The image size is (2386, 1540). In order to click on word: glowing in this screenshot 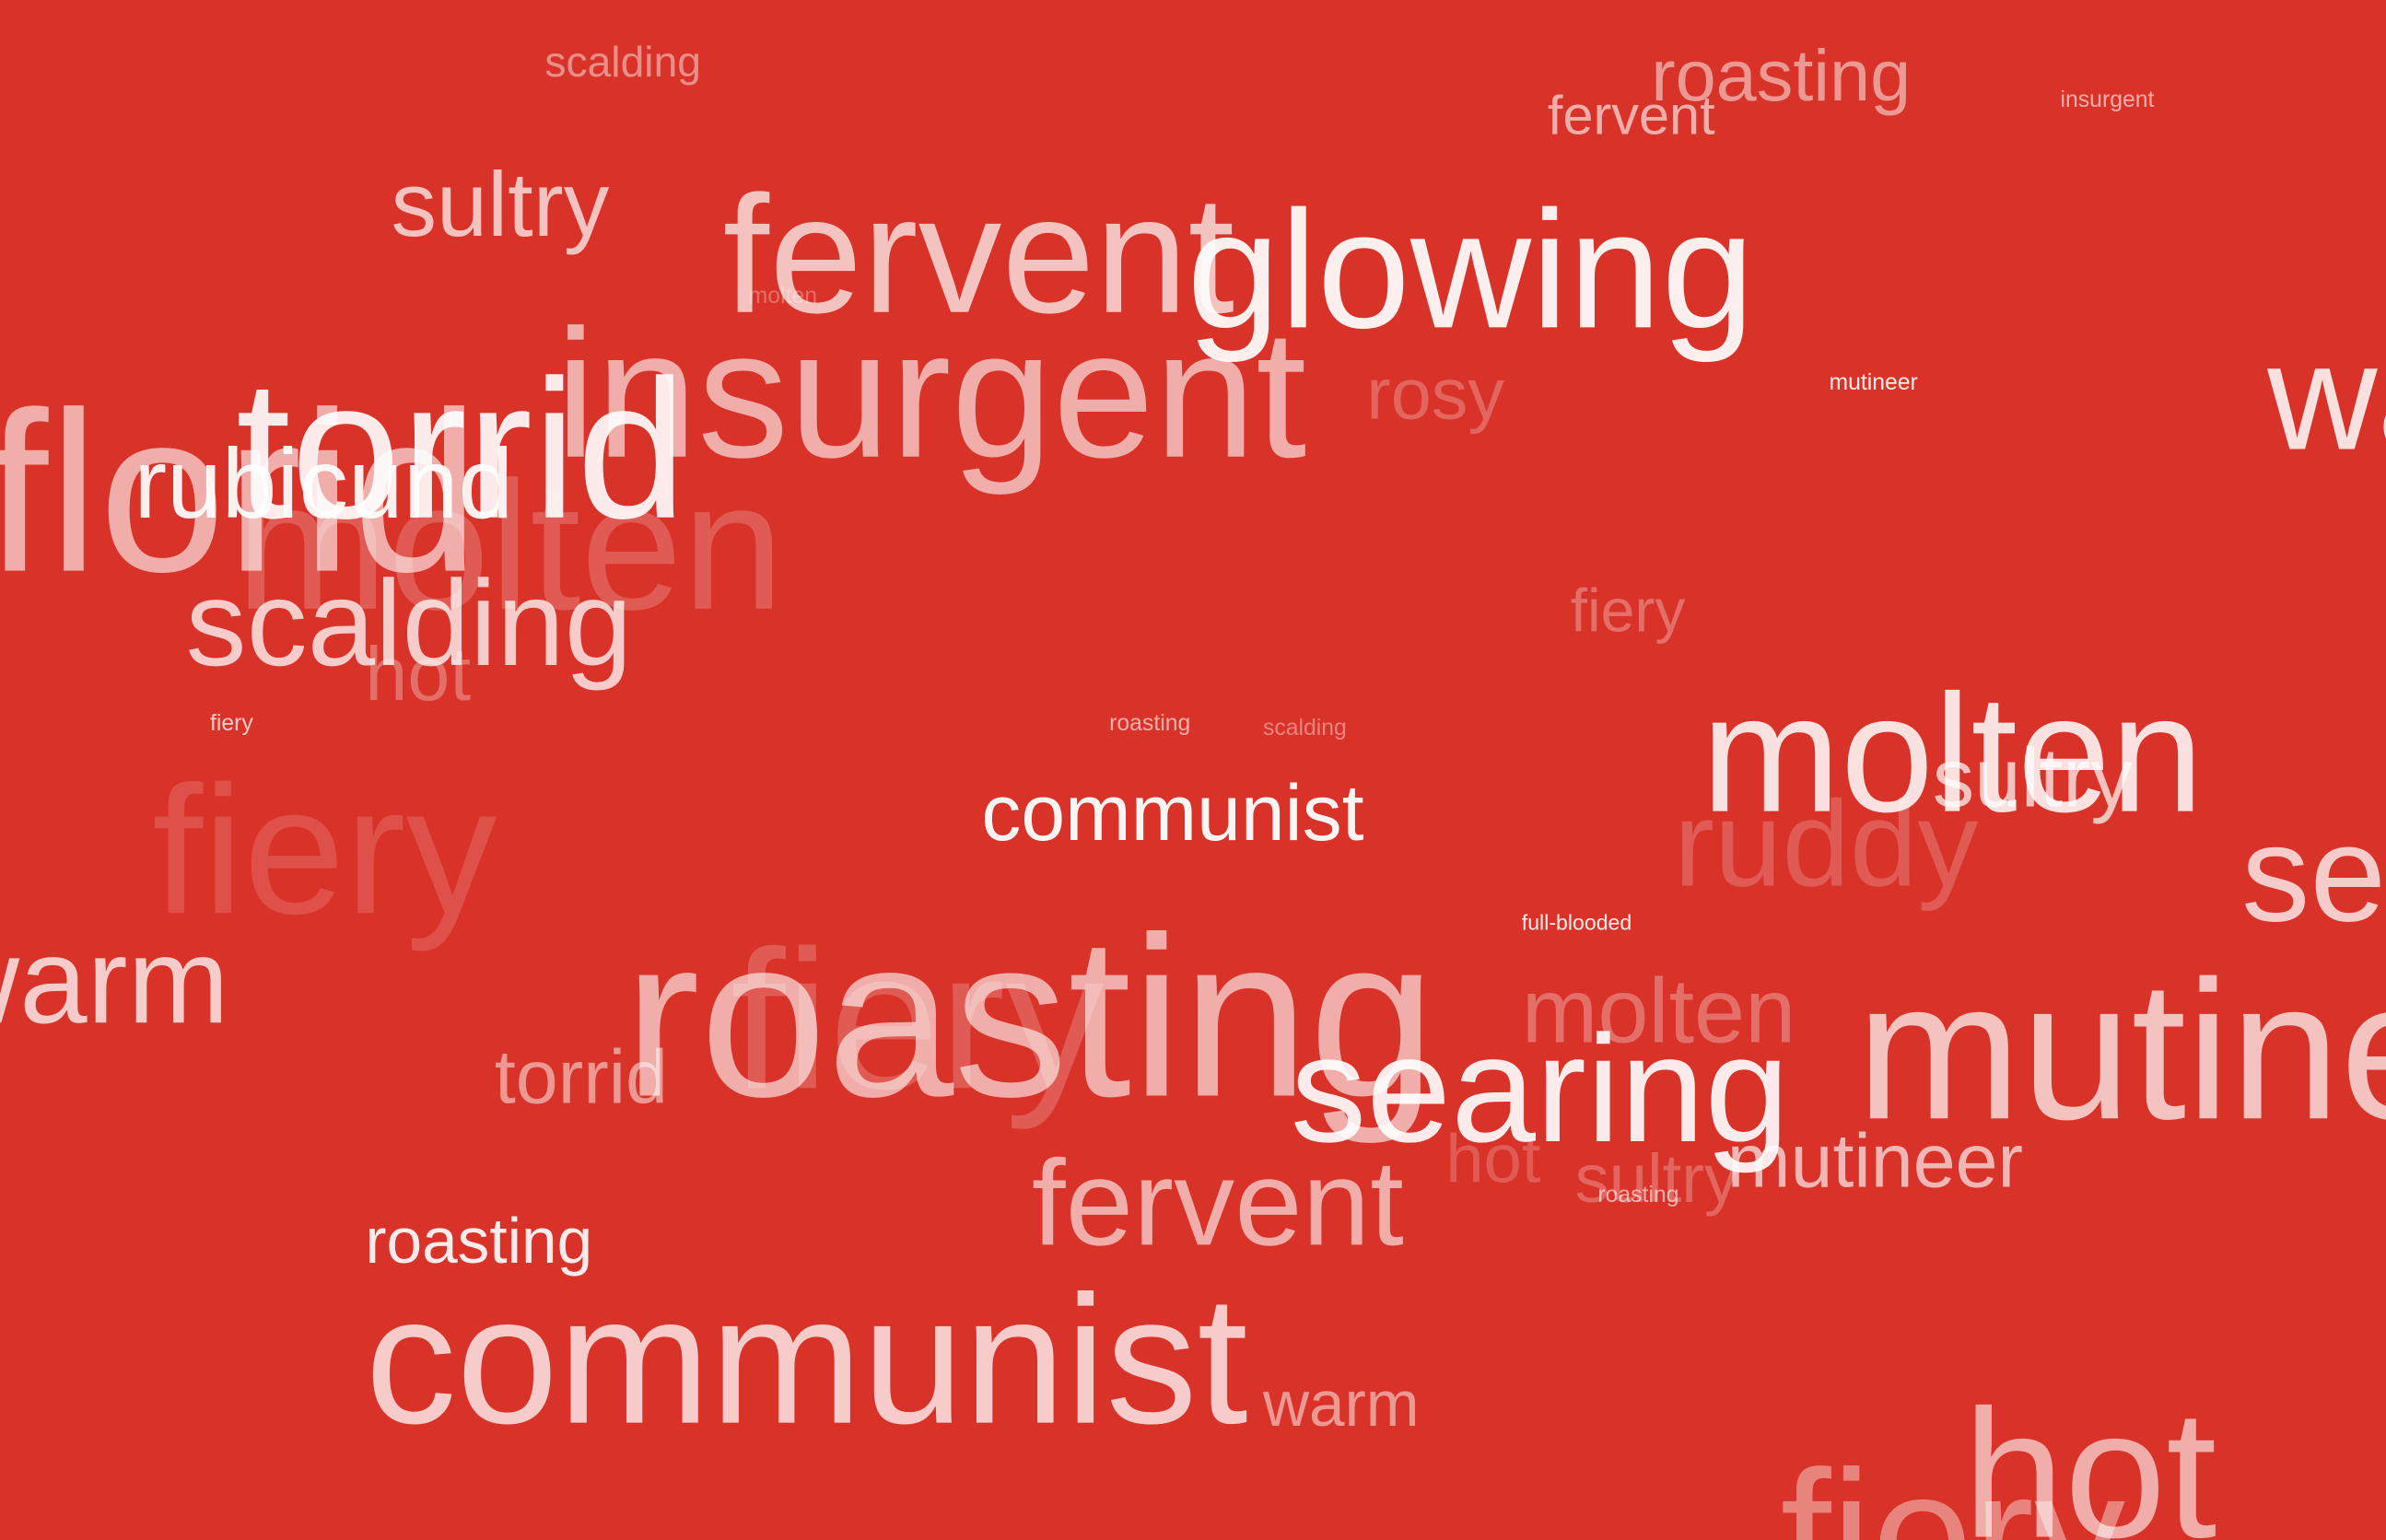, I will do `click(1471, 269)`.